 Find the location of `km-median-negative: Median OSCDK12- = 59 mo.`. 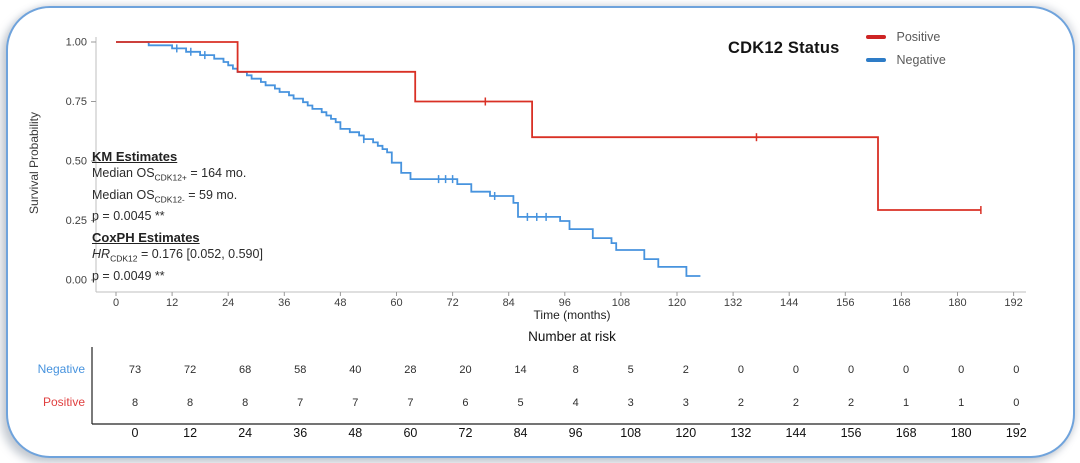

km-median-negative: Median OSCDK12- = 59 mo. is located at coordinates (165, 196).